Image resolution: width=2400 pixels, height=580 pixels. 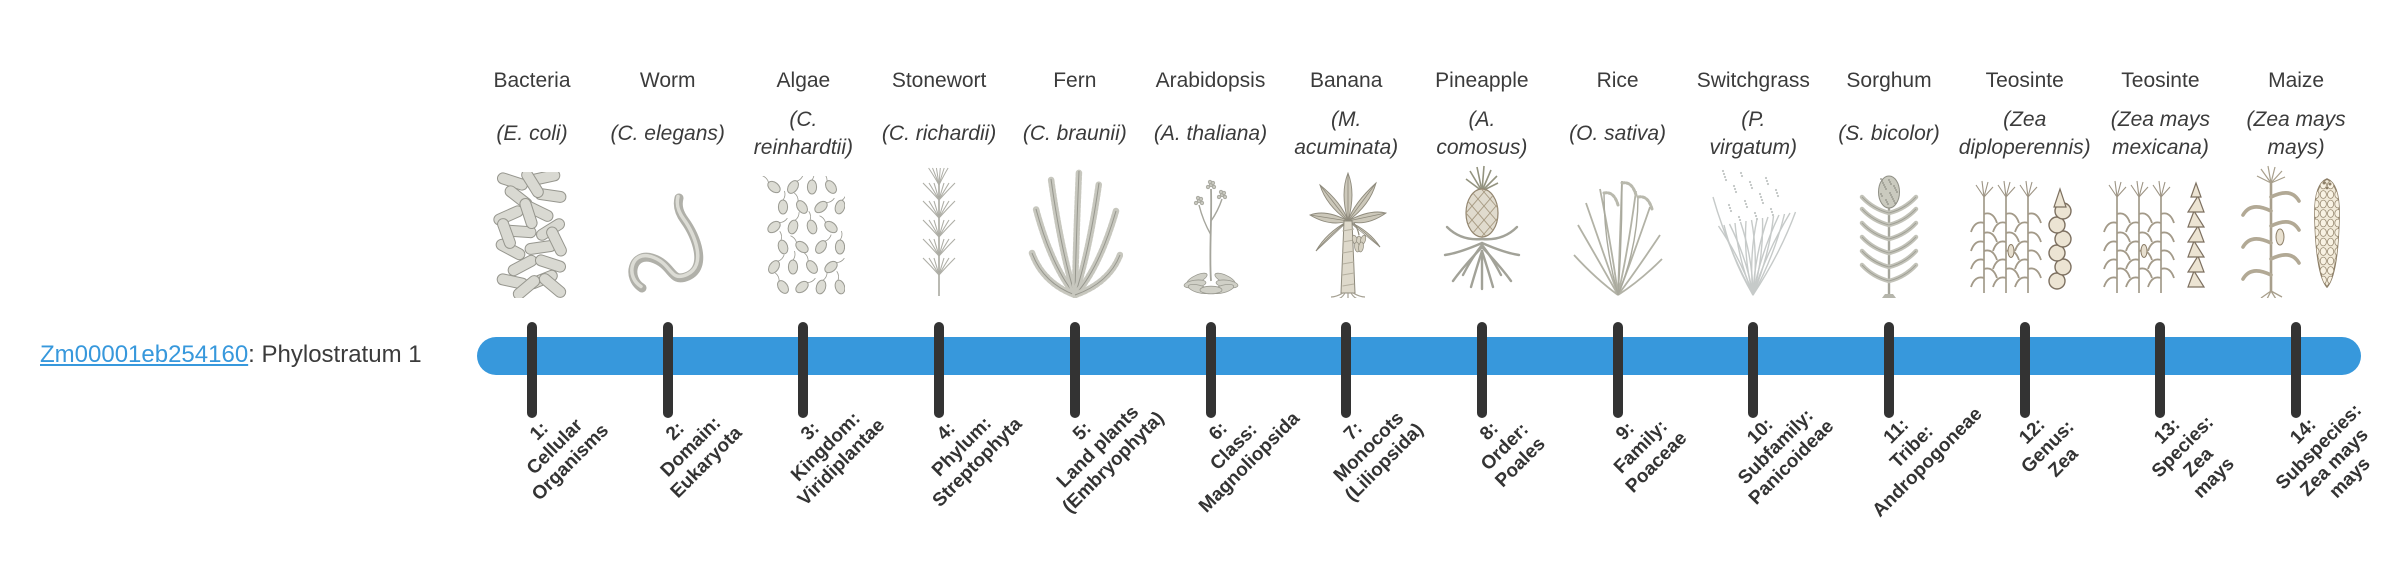 I want to click on organism-scientific-line: mexicana), so click(x=2160, y=147).